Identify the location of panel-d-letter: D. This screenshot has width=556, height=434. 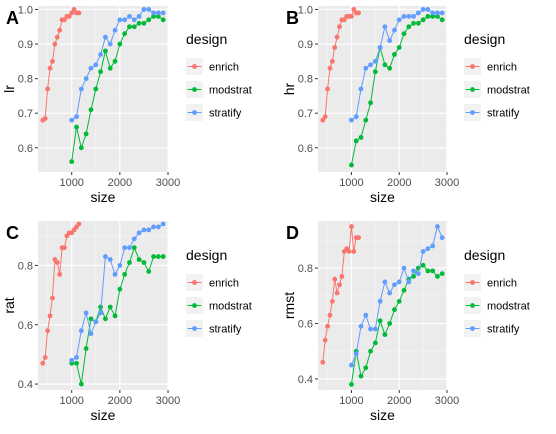
(292, 233).